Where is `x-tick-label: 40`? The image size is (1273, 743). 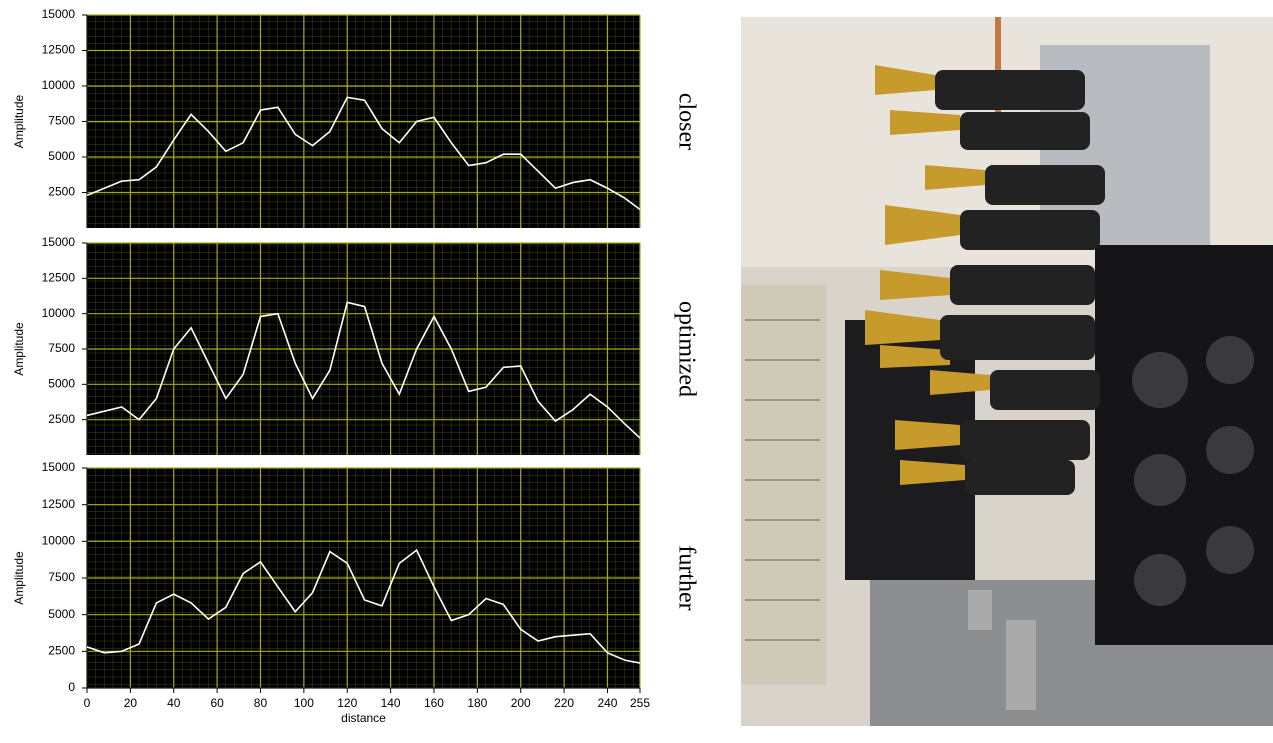
x-tick-label: 40 is located at coordinates (174, 703).